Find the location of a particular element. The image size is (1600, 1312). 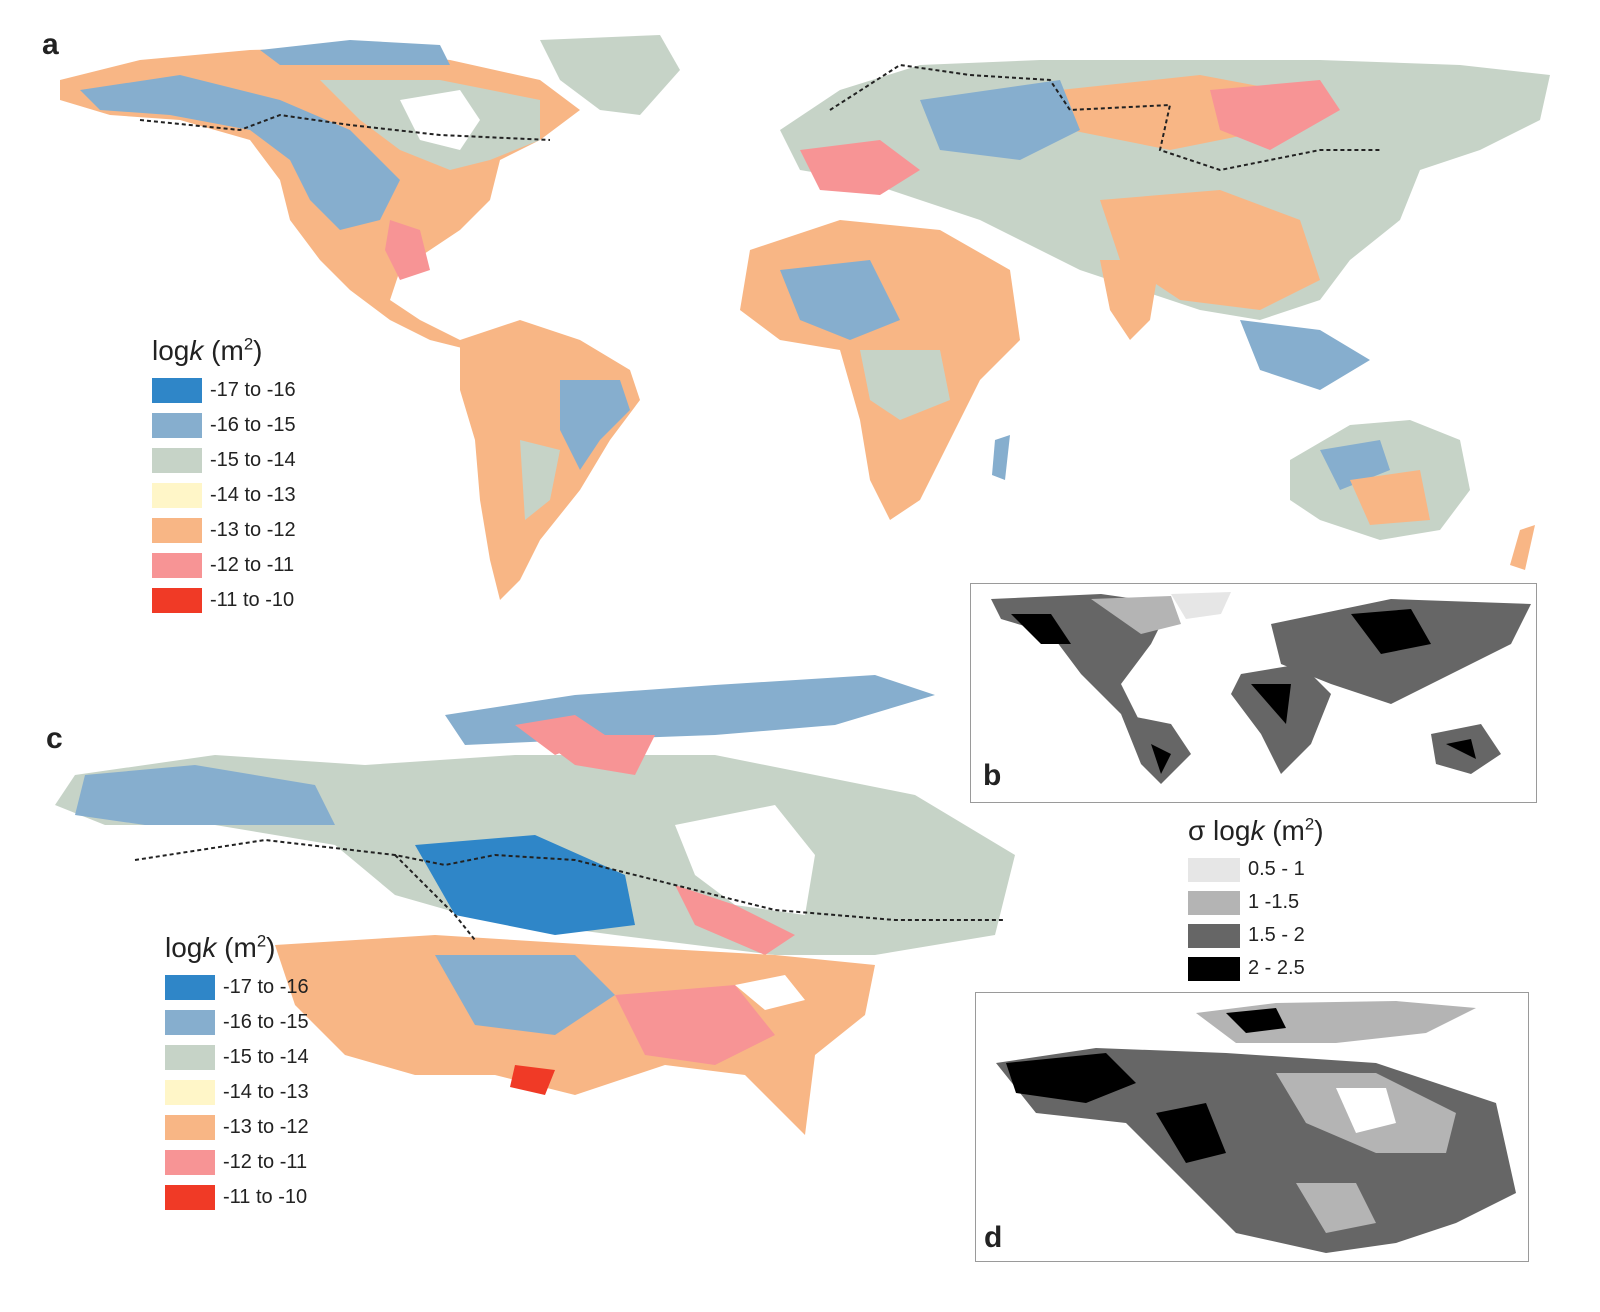

canada-pink is located at coordinates (595, 755).